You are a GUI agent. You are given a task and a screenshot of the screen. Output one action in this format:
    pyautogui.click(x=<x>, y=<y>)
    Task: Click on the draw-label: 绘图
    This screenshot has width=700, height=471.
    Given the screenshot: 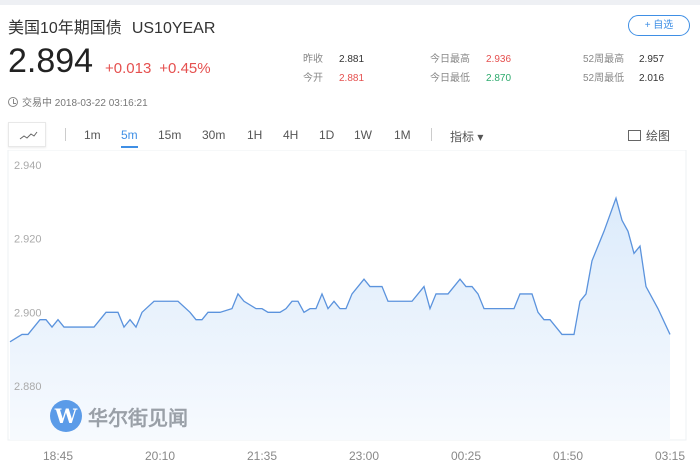 What is the action you would take?
    pyautogui.click(x=658, y=136)
    